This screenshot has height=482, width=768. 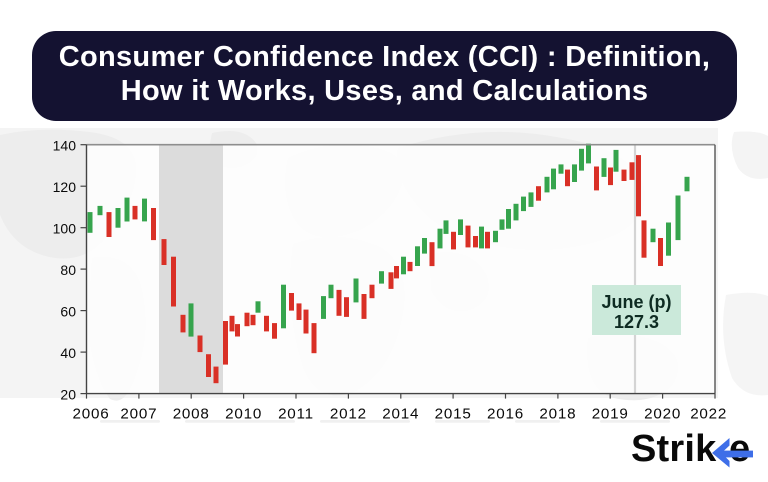 What do you see at coordinates (68, 353) in the screenshot?
I see `svg-text: 40` at bounding box center [68, 353].